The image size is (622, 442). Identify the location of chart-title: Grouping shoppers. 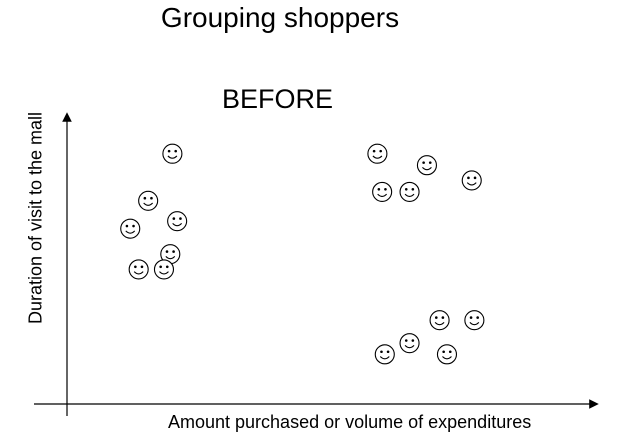
(280, 17).